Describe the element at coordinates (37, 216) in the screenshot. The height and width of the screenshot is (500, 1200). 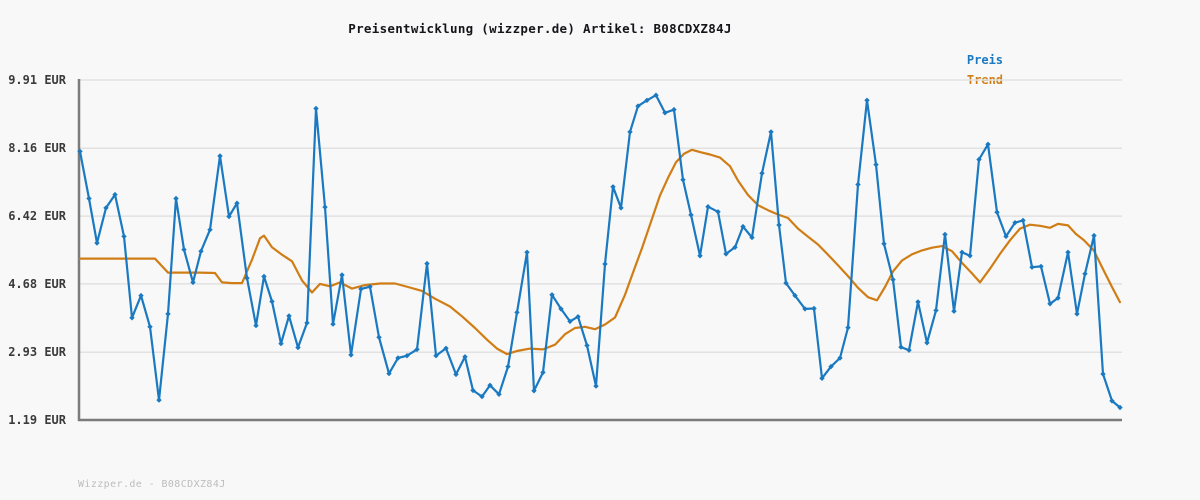
I see `y-axis-tick-label: 6.42 EUR` at that location.